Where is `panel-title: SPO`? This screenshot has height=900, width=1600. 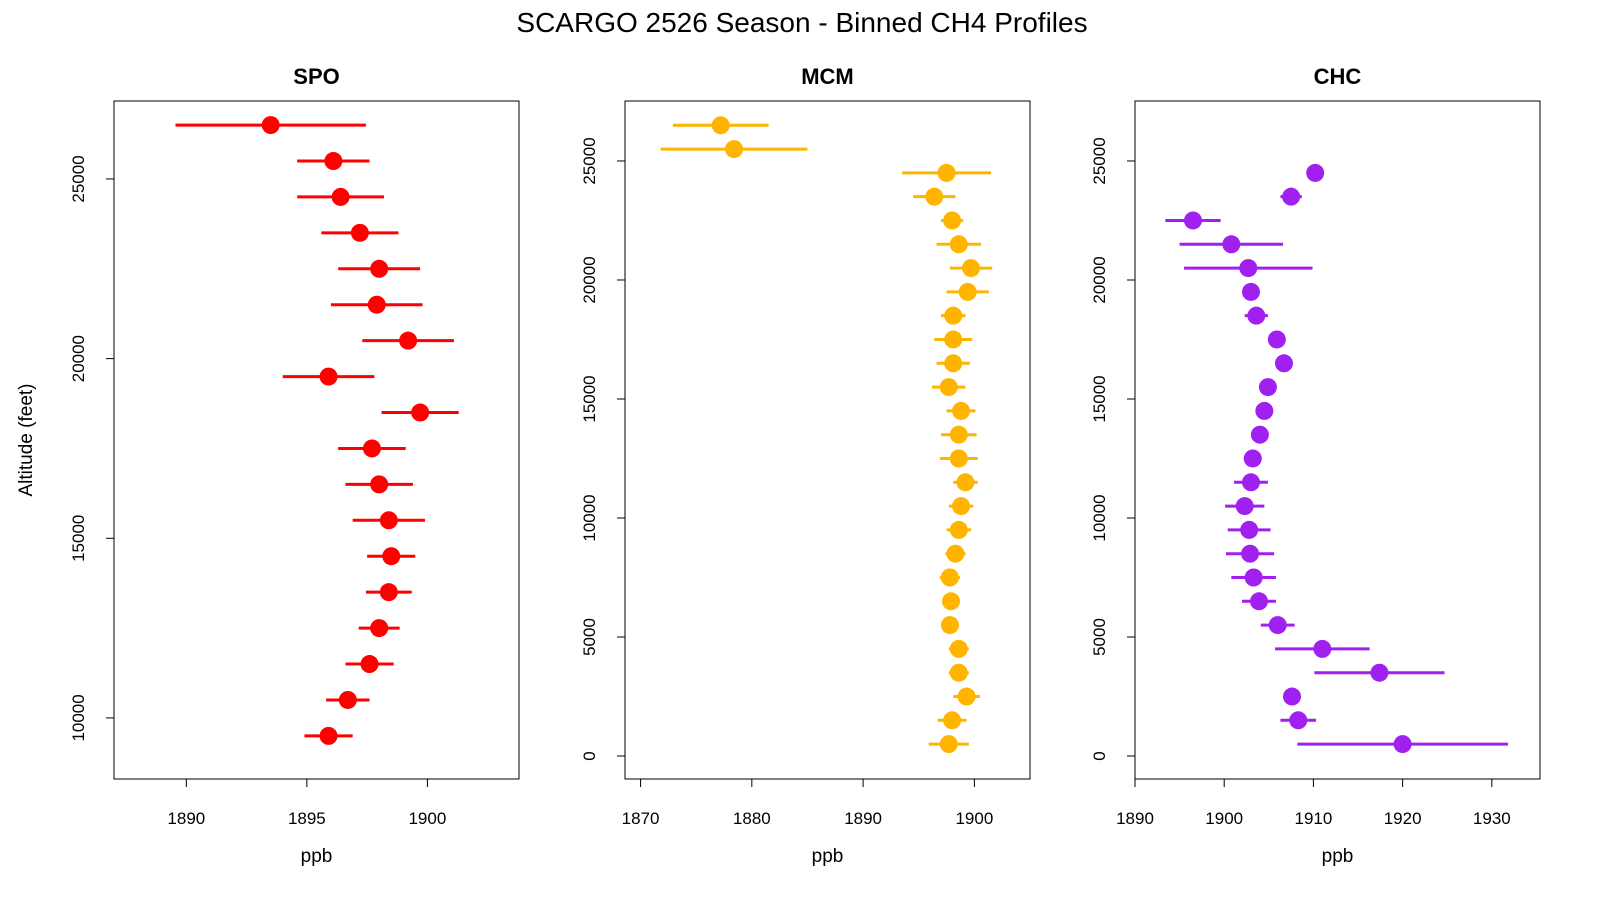
panel-title: SPO is located at coordinates (316, 76).